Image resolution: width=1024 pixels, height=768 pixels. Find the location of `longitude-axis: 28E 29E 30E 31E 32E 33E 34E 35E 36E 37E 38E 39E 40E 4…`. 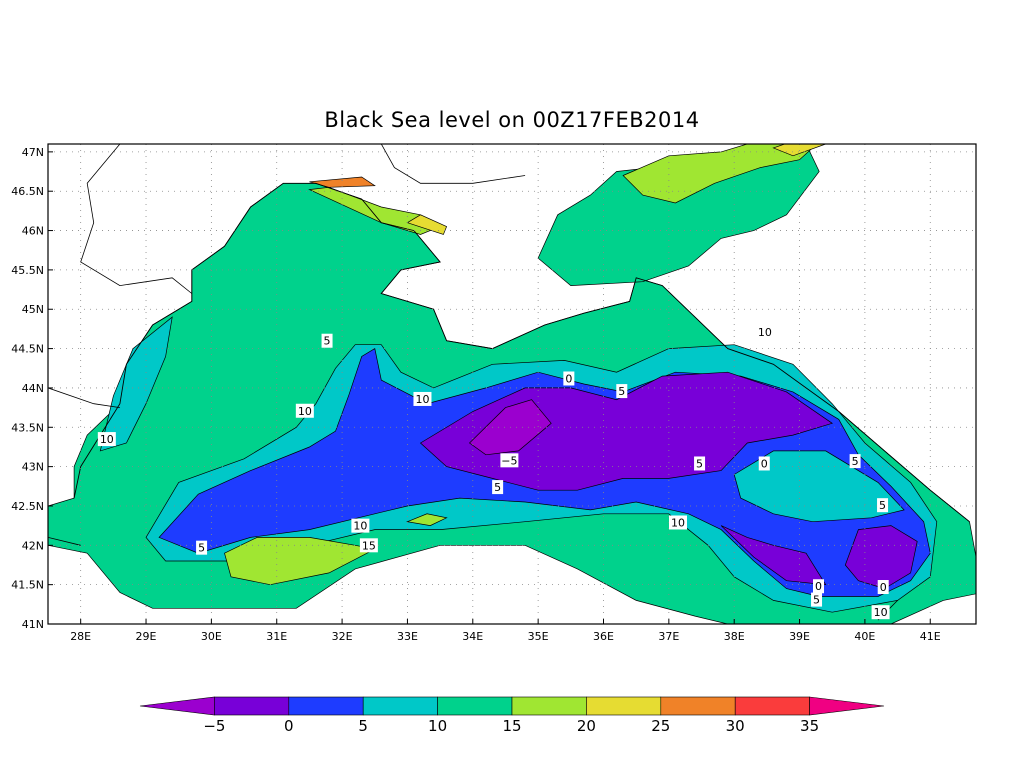

longitude-axis: 28E 29E 30E 31E 32E 33E 34E 35E 36E 37E 38E 39E 40E 4… is located at coordinates (505, 631).